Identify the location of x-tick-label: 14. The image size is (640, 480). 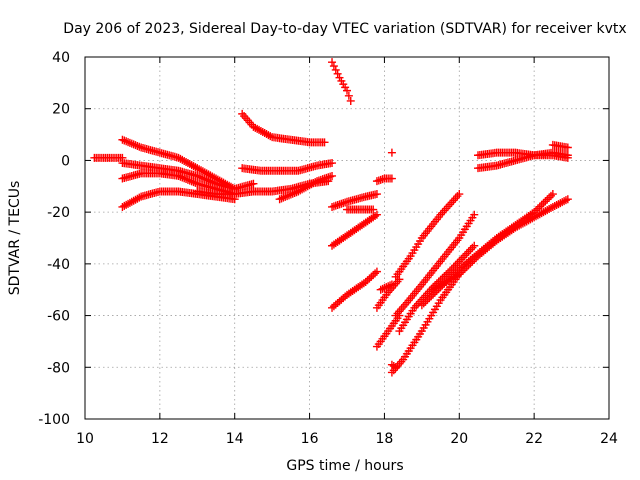
(235, 439).